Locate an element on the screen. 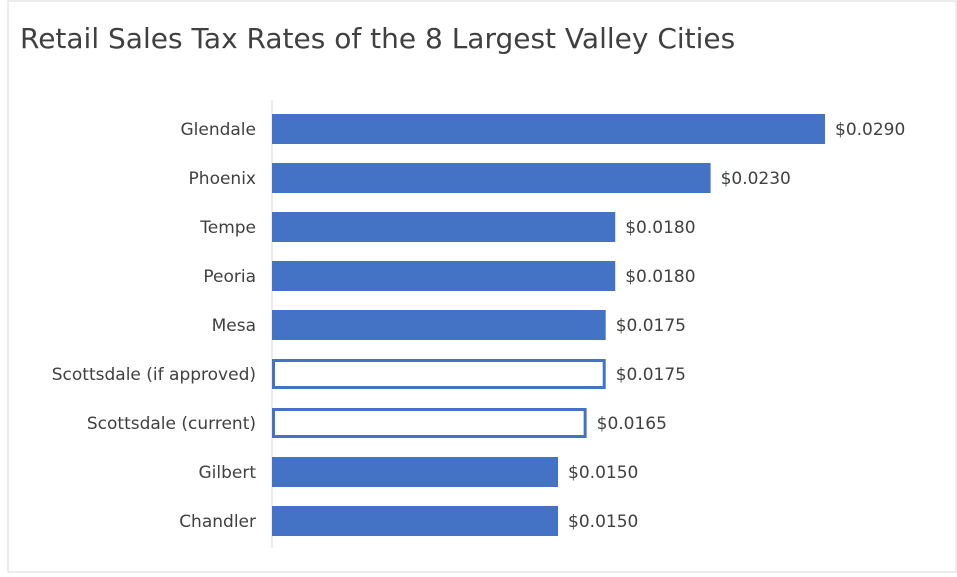 This screenshot has width=957, height=577. category-label: Tempe is located at coordinates (227, 228).